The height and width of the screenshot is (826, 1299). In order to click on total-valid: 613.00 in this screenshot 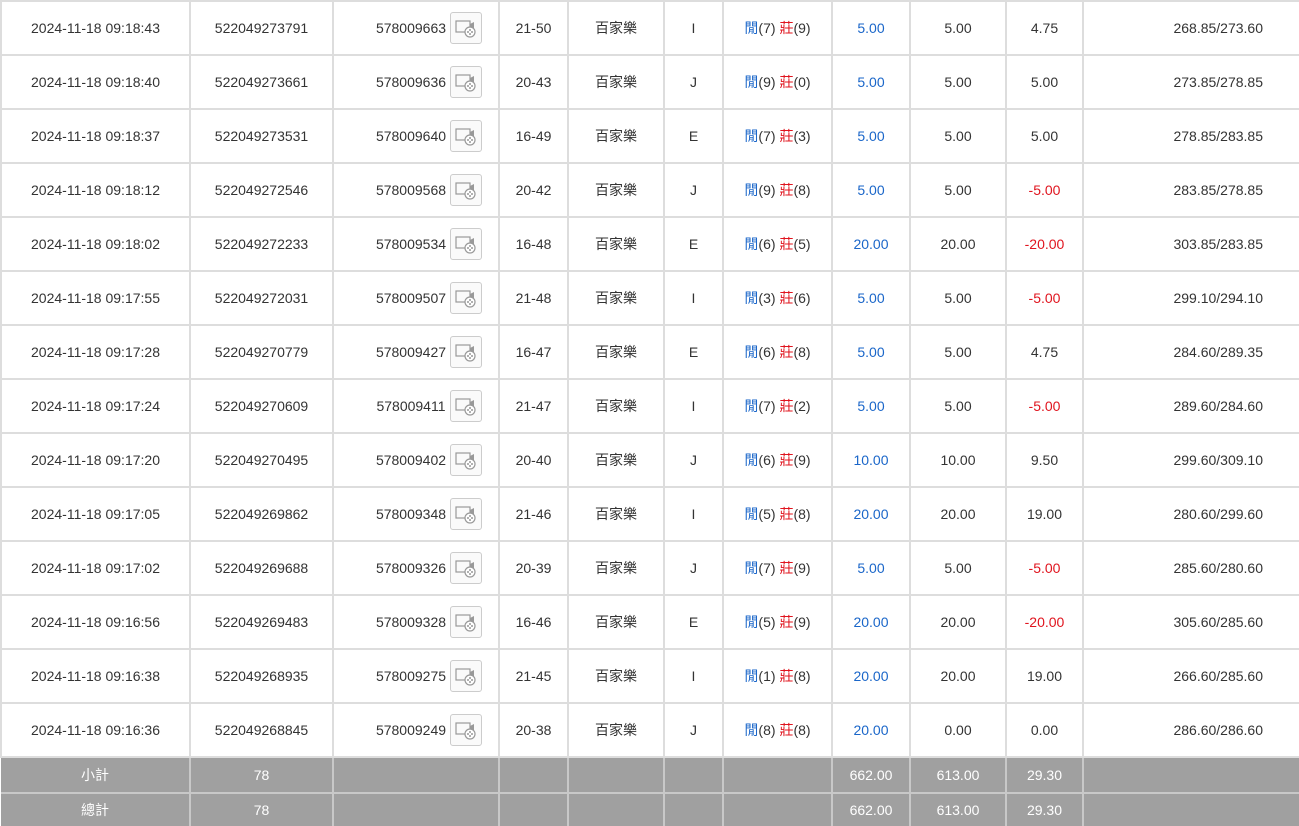, I will do `click(958, 809)`.